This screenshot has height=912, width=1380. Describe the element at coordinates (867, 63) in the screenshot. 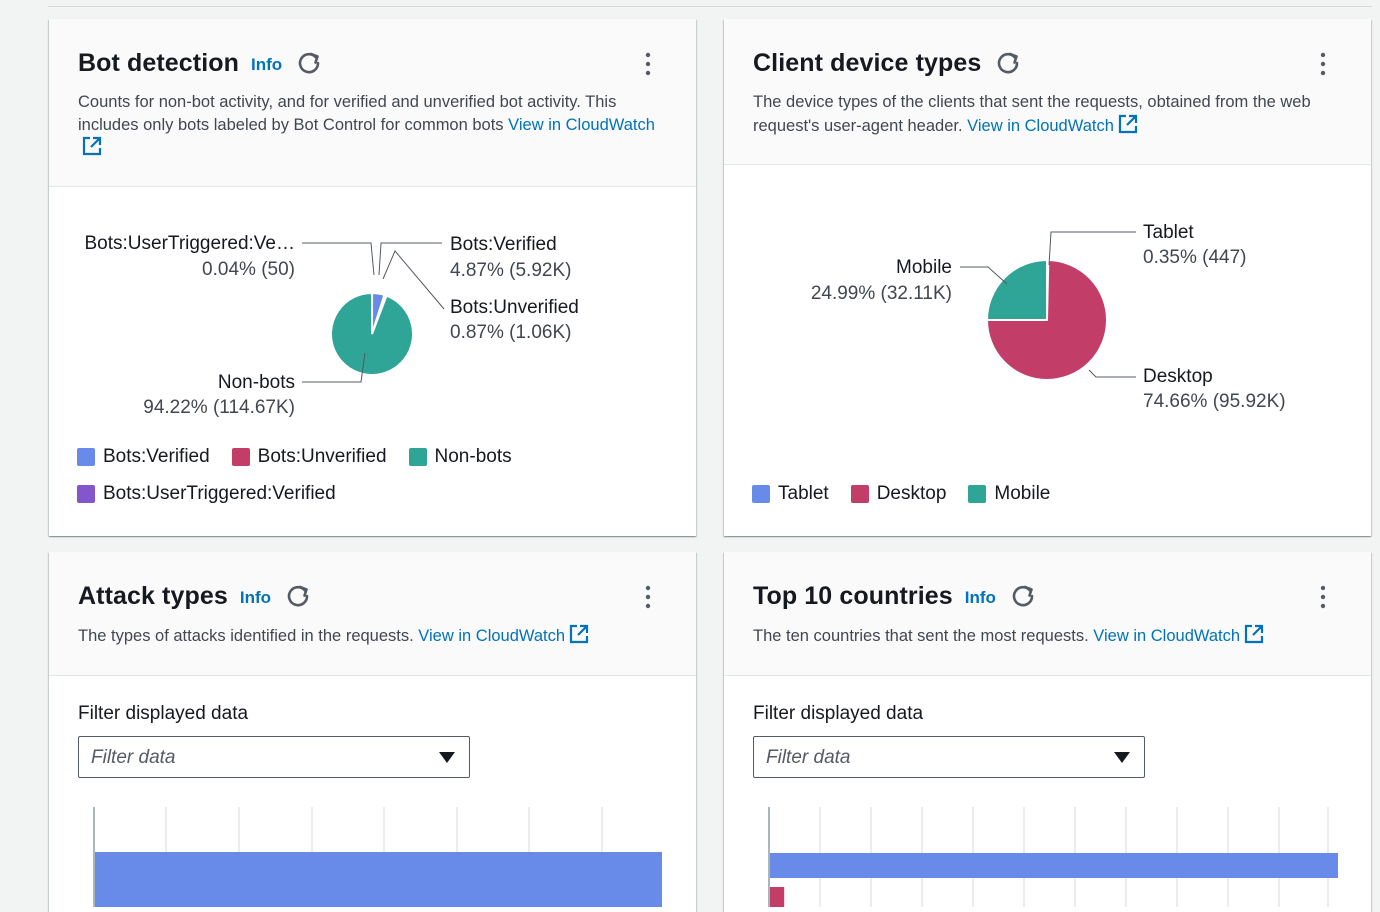

I see `card-title: Client device types` at that location.